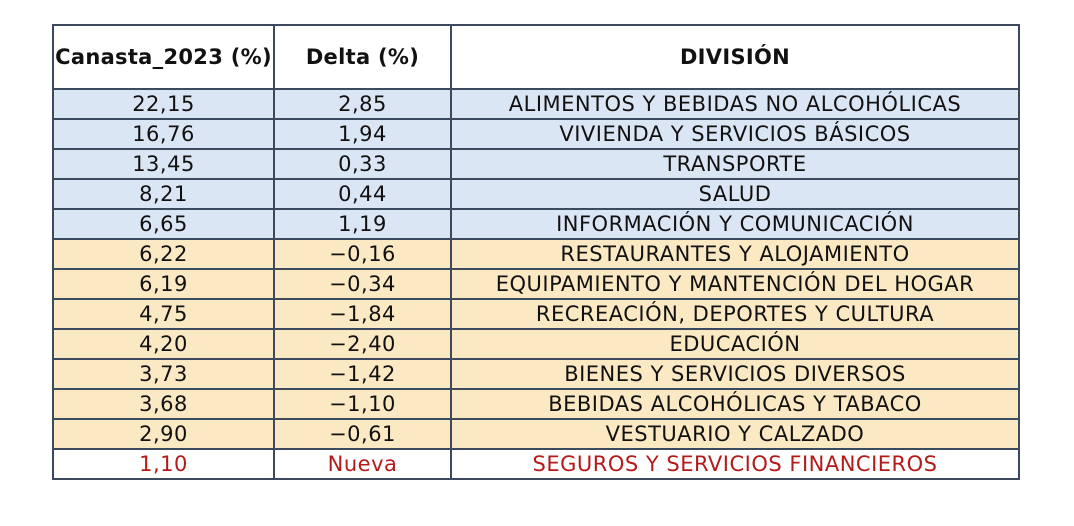  I want to click on delta-cell: −1,10, so click(362, 404).